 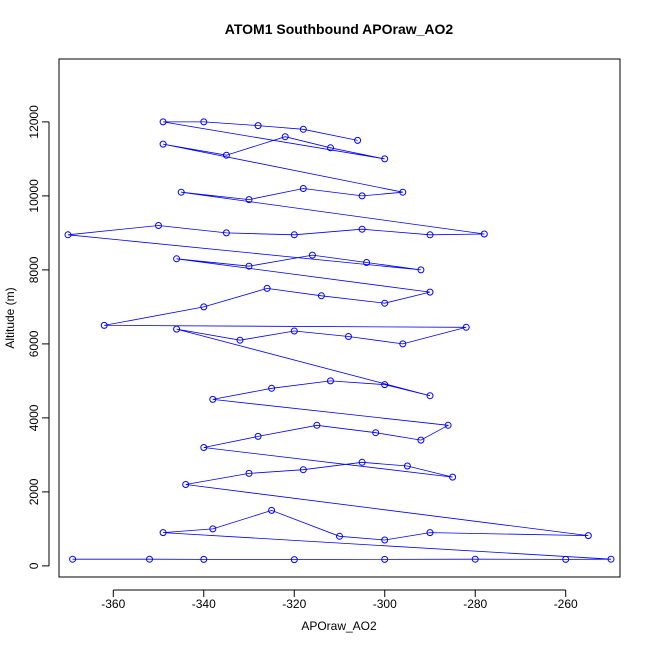 I want to click on x-tick-label: -340, so click(x=204, y=604).